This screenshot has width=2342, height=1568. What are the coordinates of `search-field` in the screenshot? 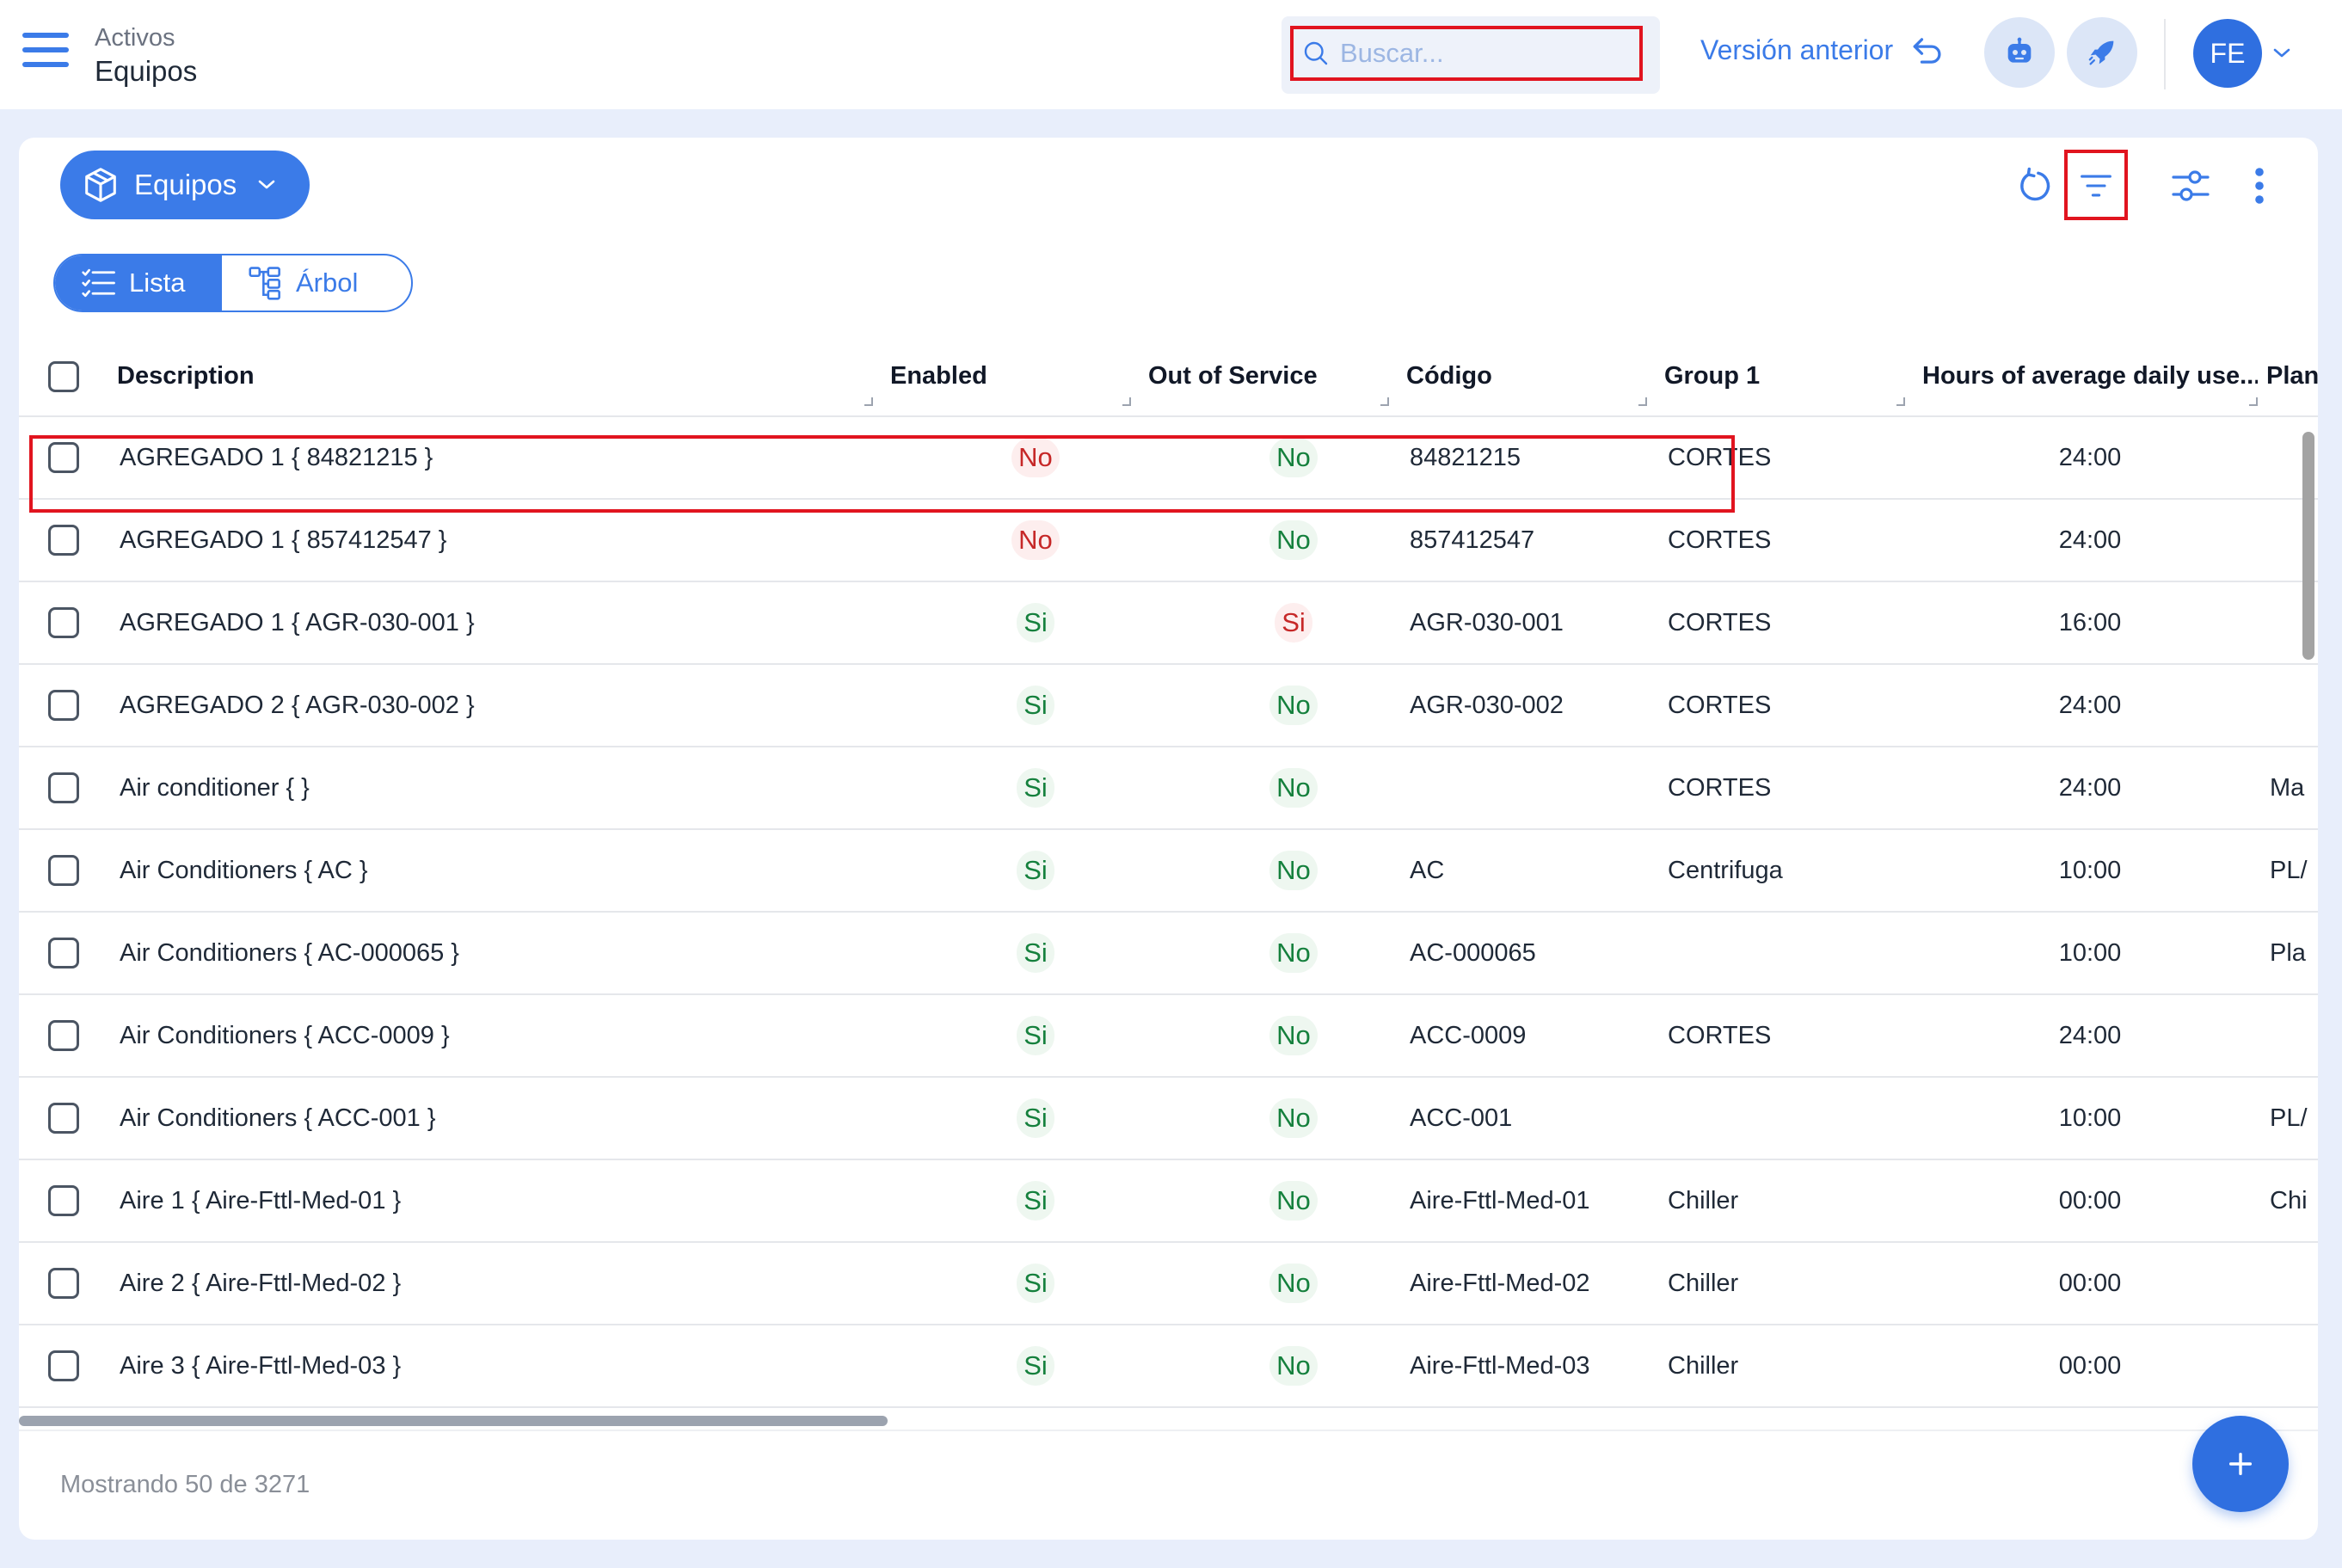 It's located at (1466, 54).